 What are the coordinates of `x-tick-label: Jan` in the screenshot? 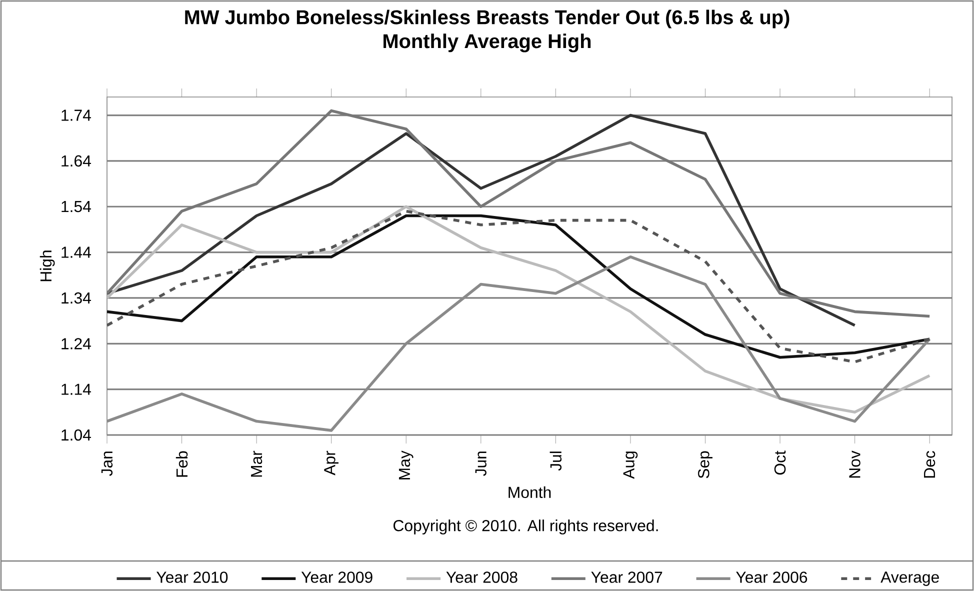 It's located at (107, 464).